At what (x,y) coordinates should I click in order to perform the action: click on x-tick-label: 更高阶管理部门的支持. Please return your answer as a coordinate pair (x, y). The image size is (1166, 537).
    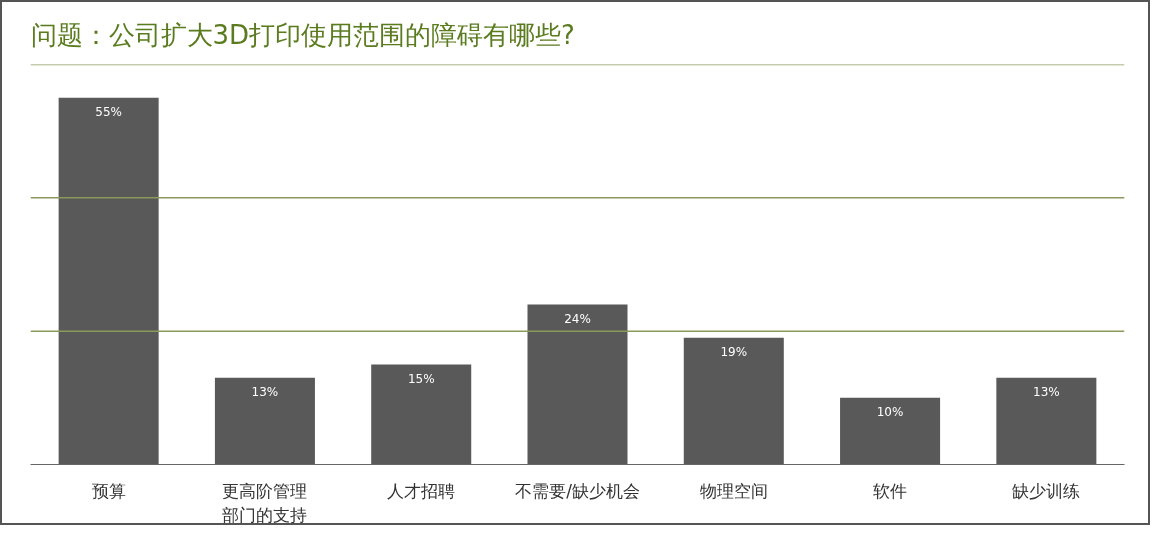
    Looking at the image, I should click on (265, 502).